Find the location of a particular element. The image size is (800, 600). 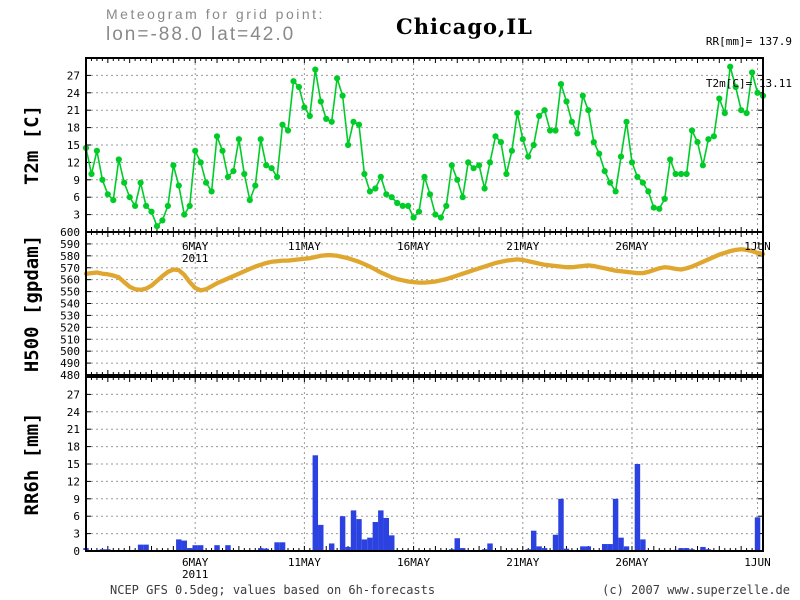

axis-title-rr6h: RR6h [mm] is located at coordinates (32, 464).